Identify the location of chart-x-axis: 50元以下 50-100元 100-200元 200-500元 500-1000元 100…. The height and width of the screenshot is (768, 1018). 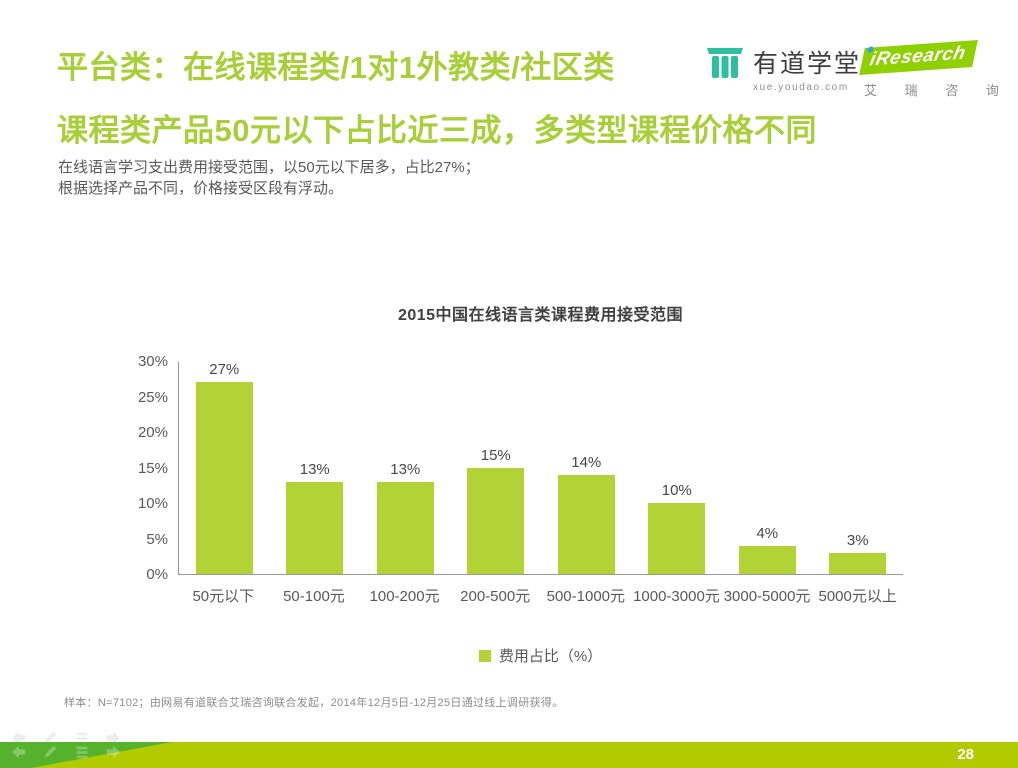
(540, 595).